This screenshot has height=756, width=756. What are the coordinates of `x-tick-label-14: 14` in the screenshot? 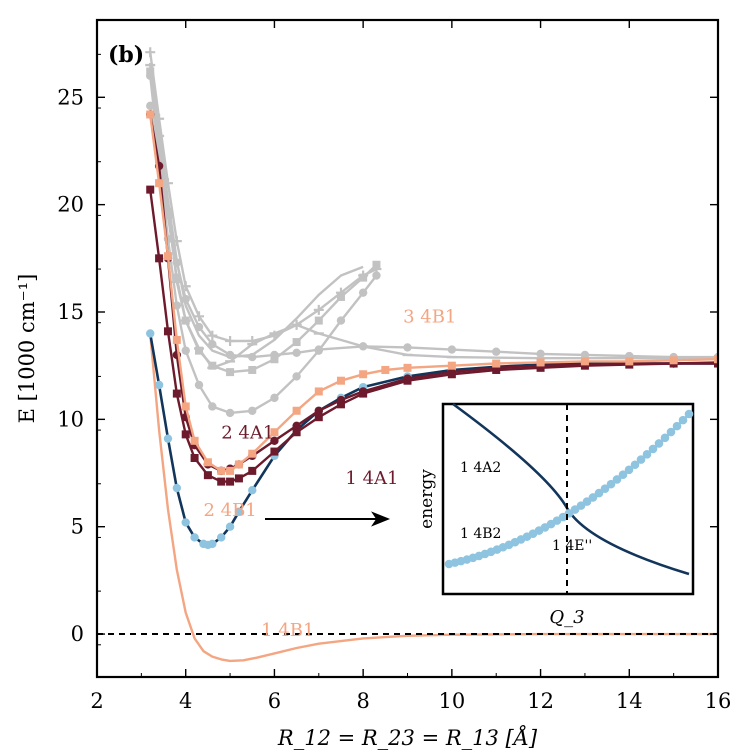 It's located at (629, 701).